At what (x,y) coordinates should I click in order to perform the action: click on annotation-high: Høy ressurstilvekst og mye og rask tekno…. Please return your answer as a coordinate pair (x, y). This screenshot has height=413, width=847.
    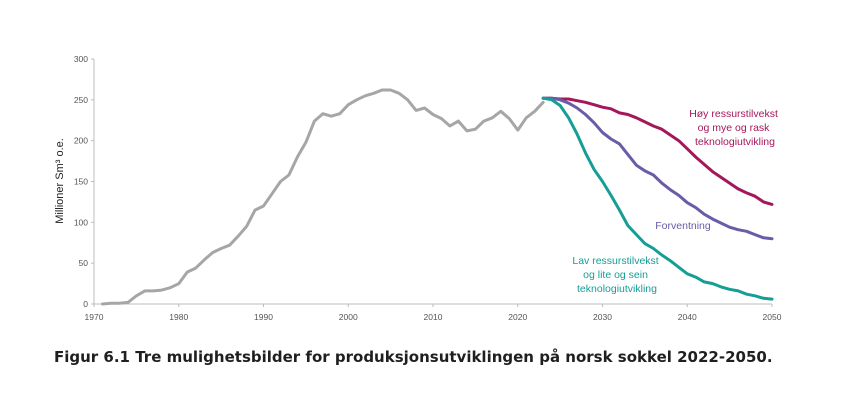
    Looking at the image, I should click on (735, 128).